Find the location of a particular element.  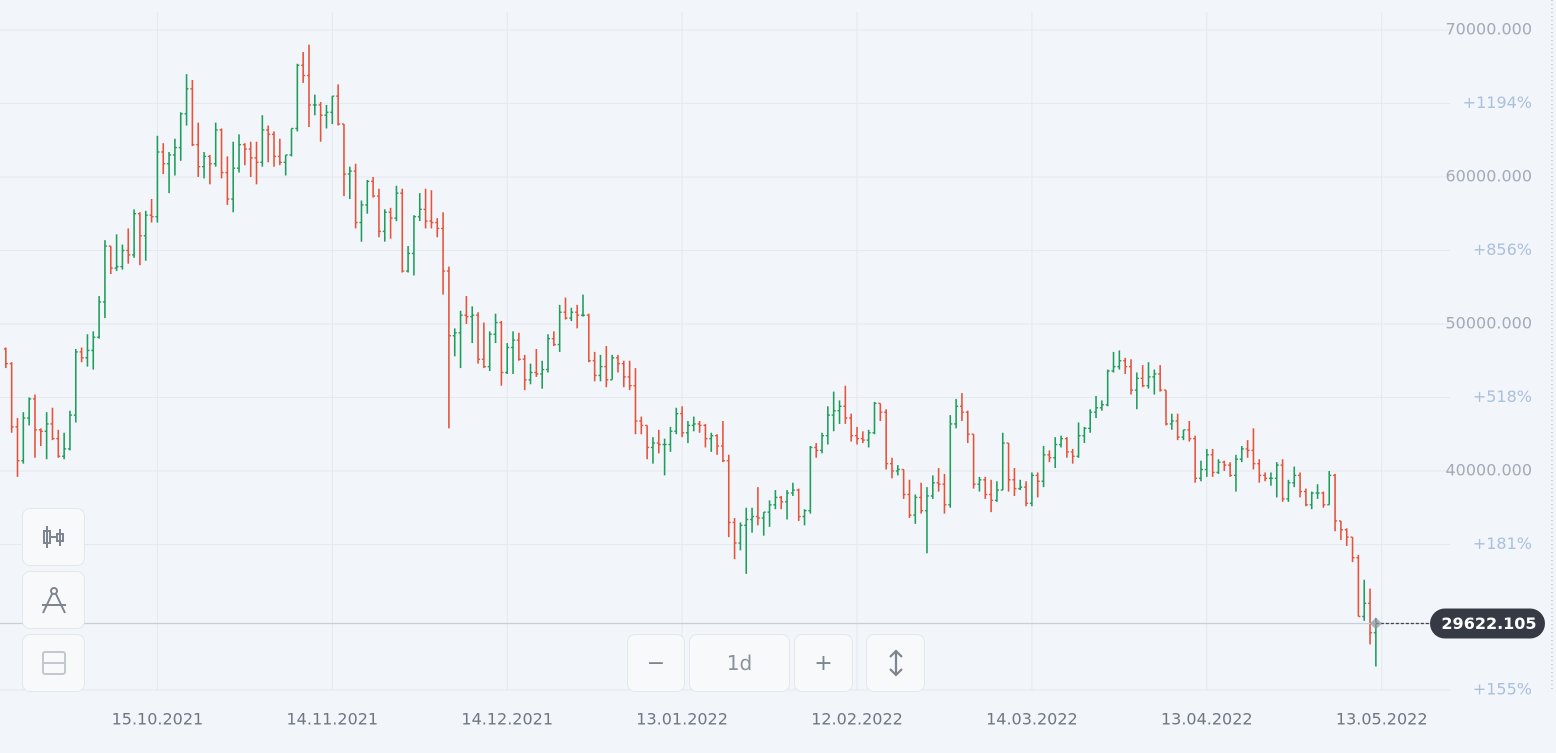

y-tick-label: 40000.000 is located at coordinates (1488, 469).